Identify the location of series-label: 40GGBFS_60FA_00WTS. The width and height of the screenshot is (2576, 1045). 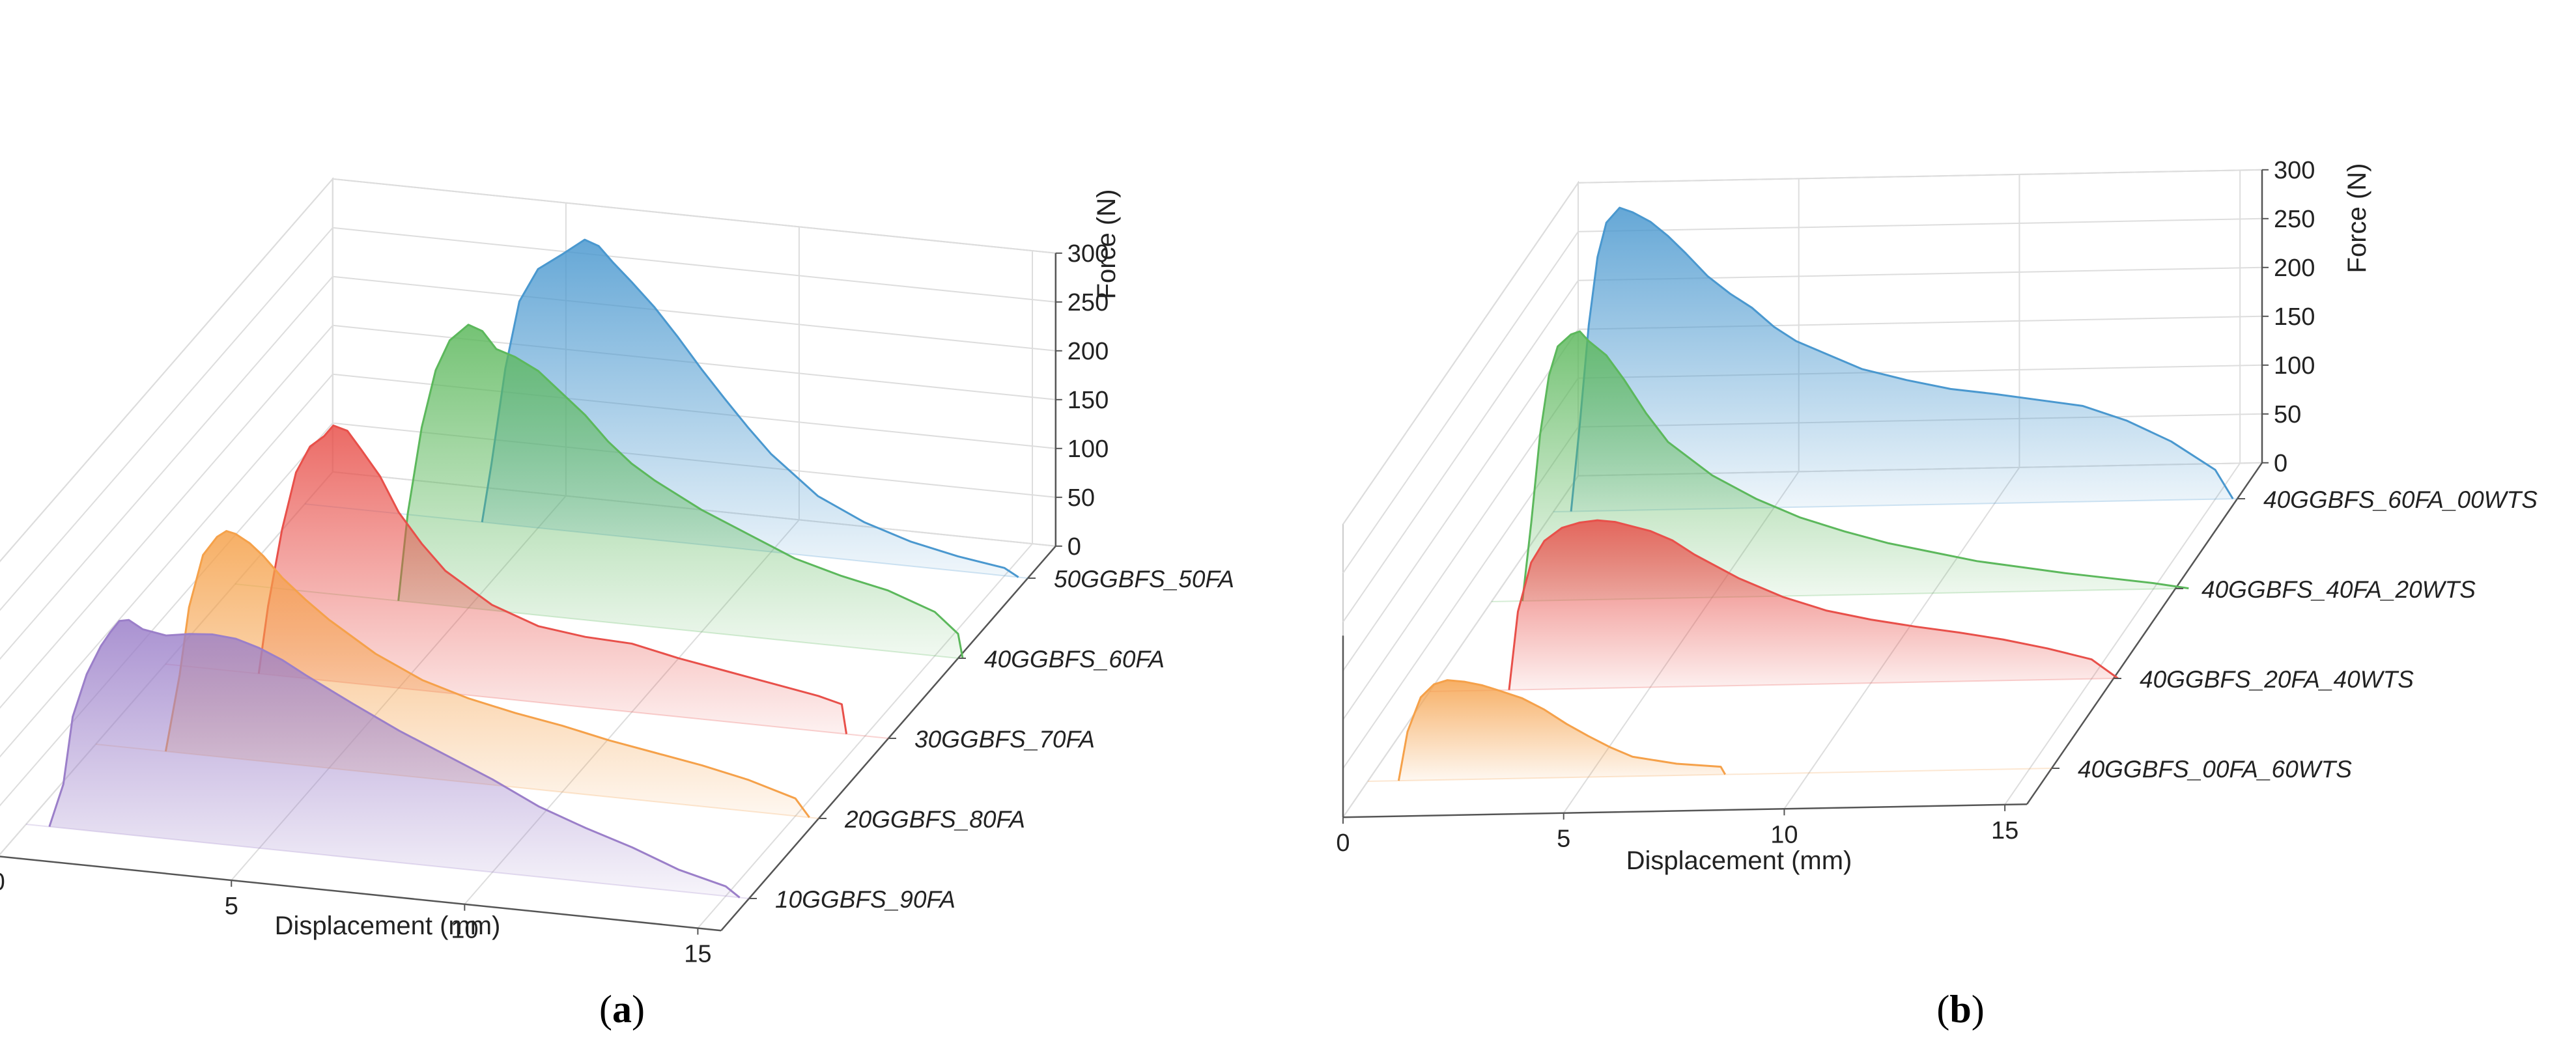
(2400, 499).